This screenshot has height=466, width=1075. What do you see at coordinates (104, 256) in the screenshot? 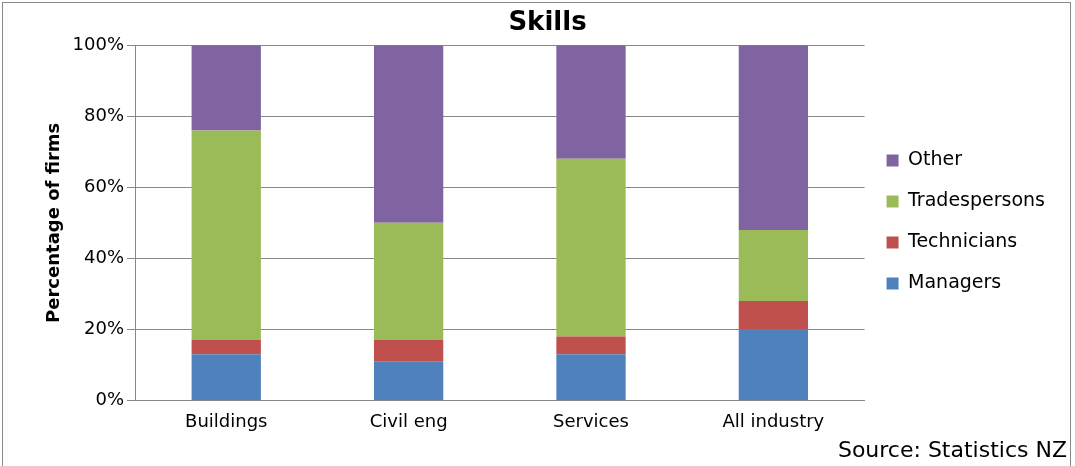
I see `y-tick-label: 40%` at bounding box center [104, 256].